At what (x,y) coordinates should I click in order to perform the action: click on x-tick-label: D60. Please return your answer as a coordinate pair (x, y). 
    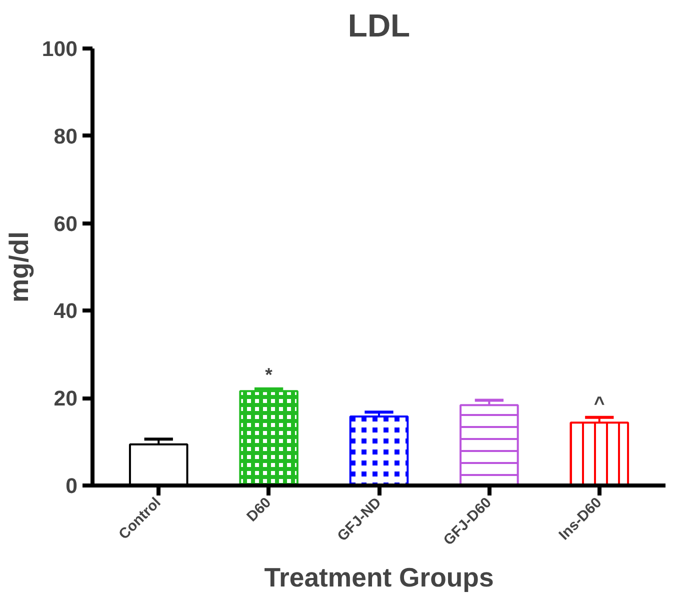
    Looking at the image, I should click on (259, 510).